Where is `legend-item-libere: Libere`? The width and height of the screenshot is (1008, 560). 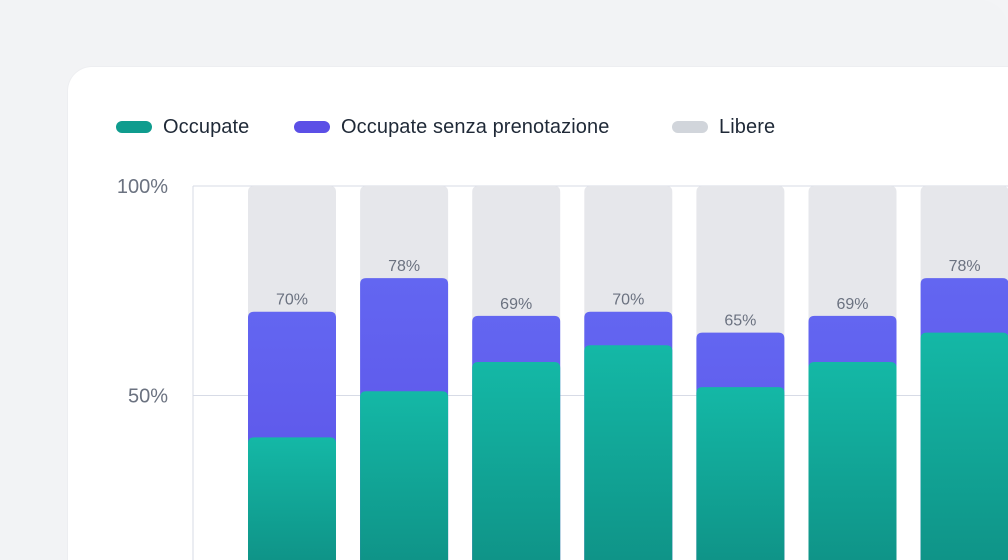 legend-item-libere: Libere is located at coordinates (723, 127).